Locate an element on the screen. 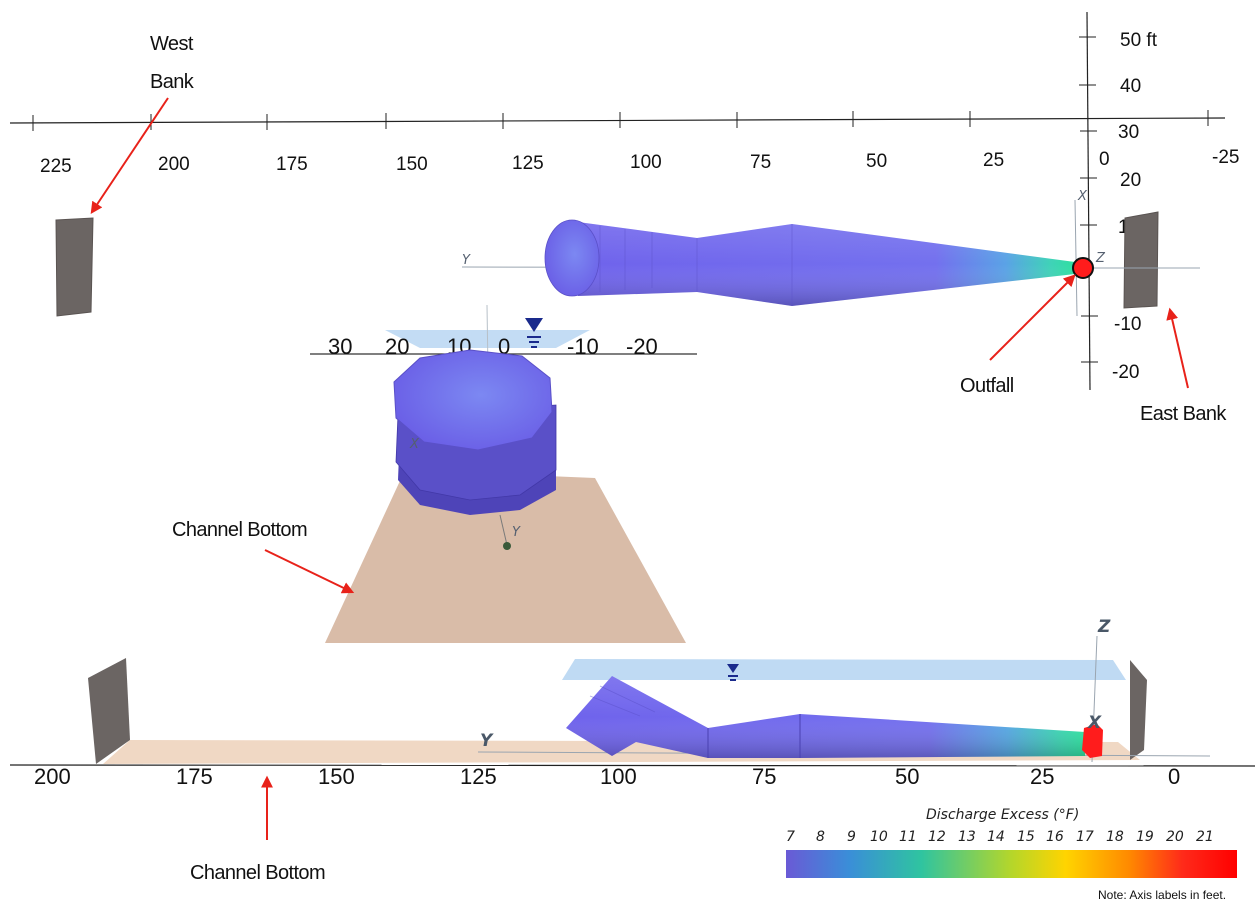  plan-axis-x-letter: X is located at coordinates (1082, 196).